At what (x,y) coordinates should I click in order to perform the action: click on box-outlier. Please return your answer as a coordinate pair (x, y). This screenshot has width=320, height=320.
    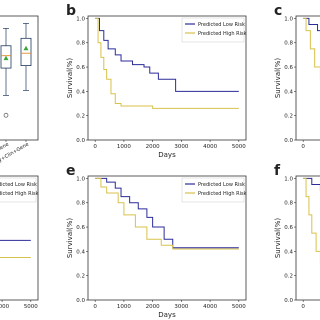
    Looking at the image, I should click on (6, 115).